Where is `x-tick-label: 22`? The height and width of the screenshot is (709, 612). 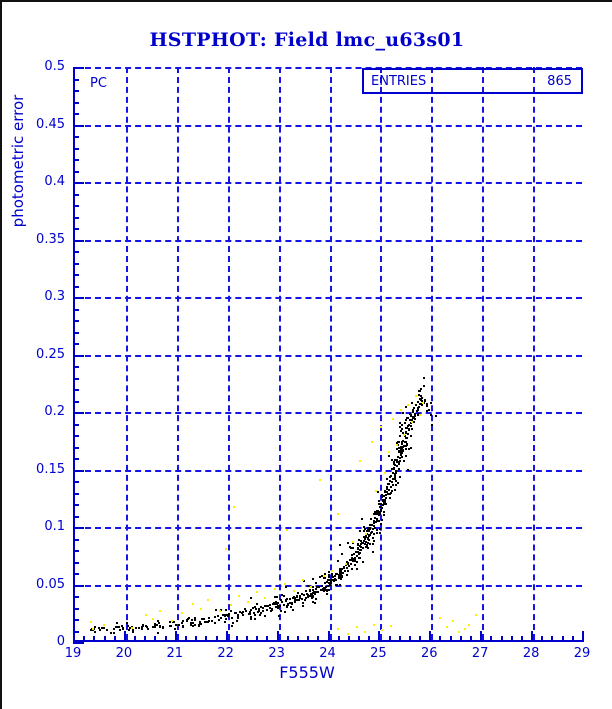
x-tick-label: 22 is located at coordinates (225, 653).